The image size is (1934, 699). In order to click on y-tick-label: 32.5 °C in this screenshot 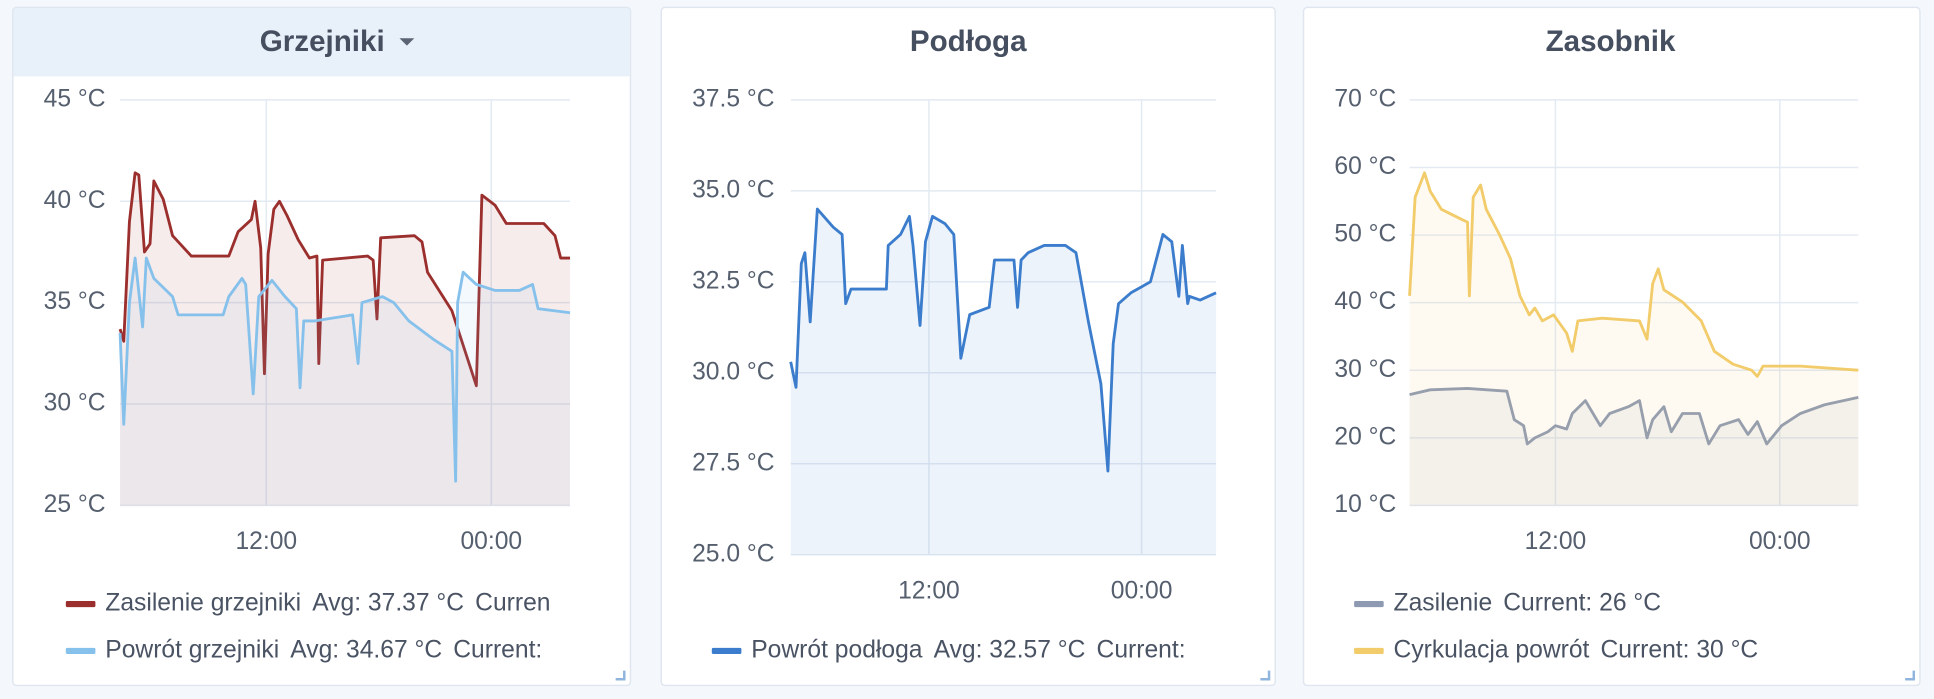, I will do `click(733, 280)`.